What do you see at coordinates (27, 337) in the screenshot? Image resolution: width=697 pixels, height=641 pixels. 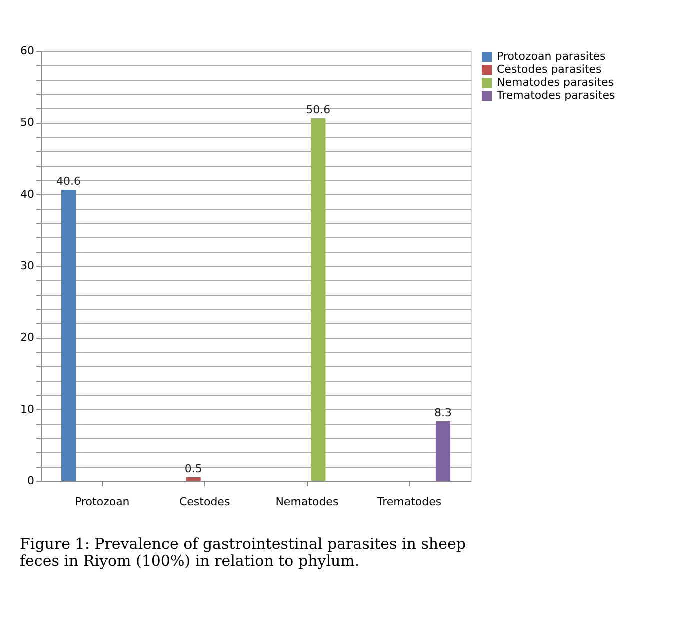 I see `y-tick-label: 20` at bounding box center [27, 337].